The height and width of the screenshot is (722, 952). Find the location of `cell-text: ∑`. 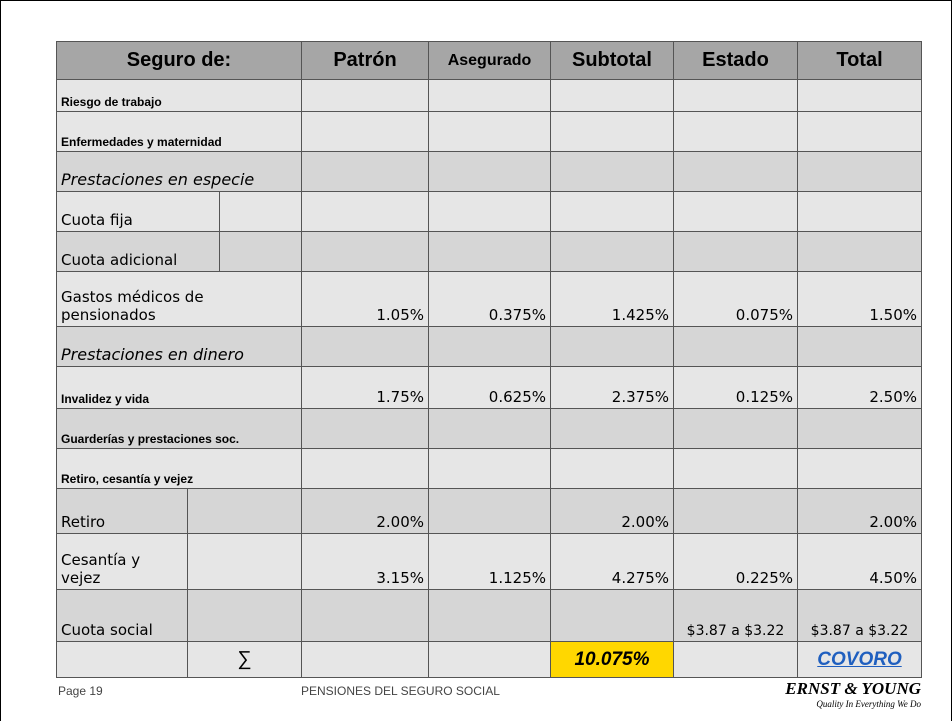

cell-text: ∑ is located at coordinates (244, 659).